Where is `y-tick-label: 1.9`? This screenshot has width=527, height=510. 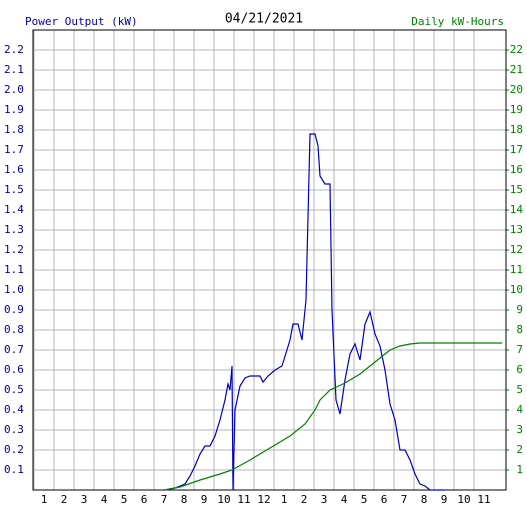 y-tick-label: 1.9 is located at coordinates (14, 109).